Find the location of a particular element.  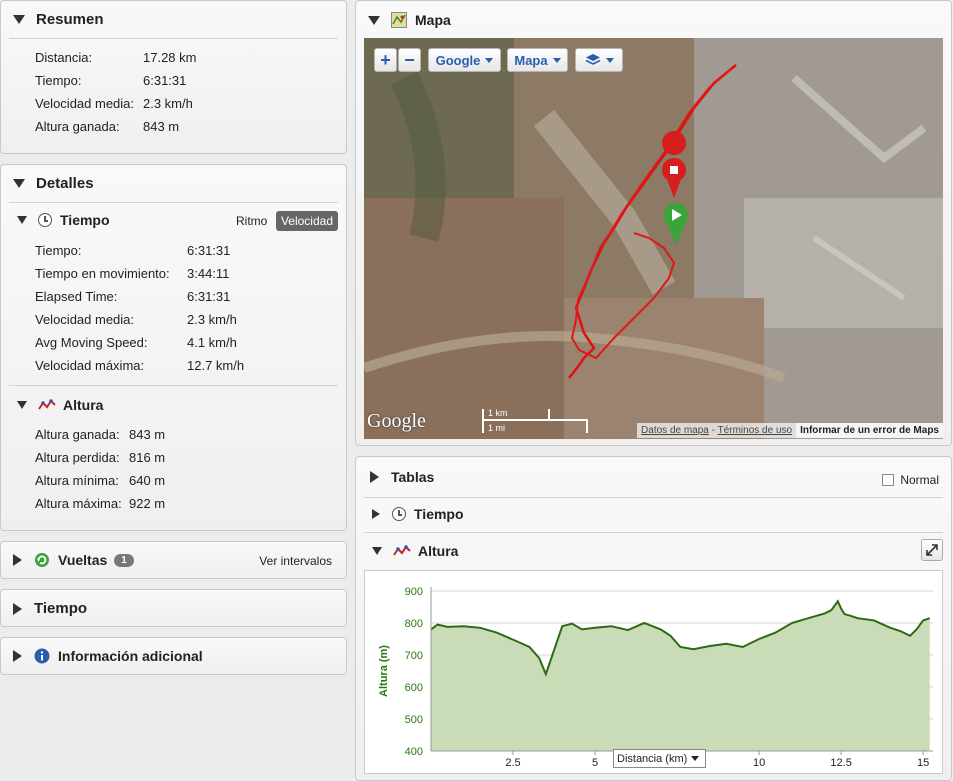

detail-row: Velocidad media: 2.3 km/h is located at coordinates (136, 319).